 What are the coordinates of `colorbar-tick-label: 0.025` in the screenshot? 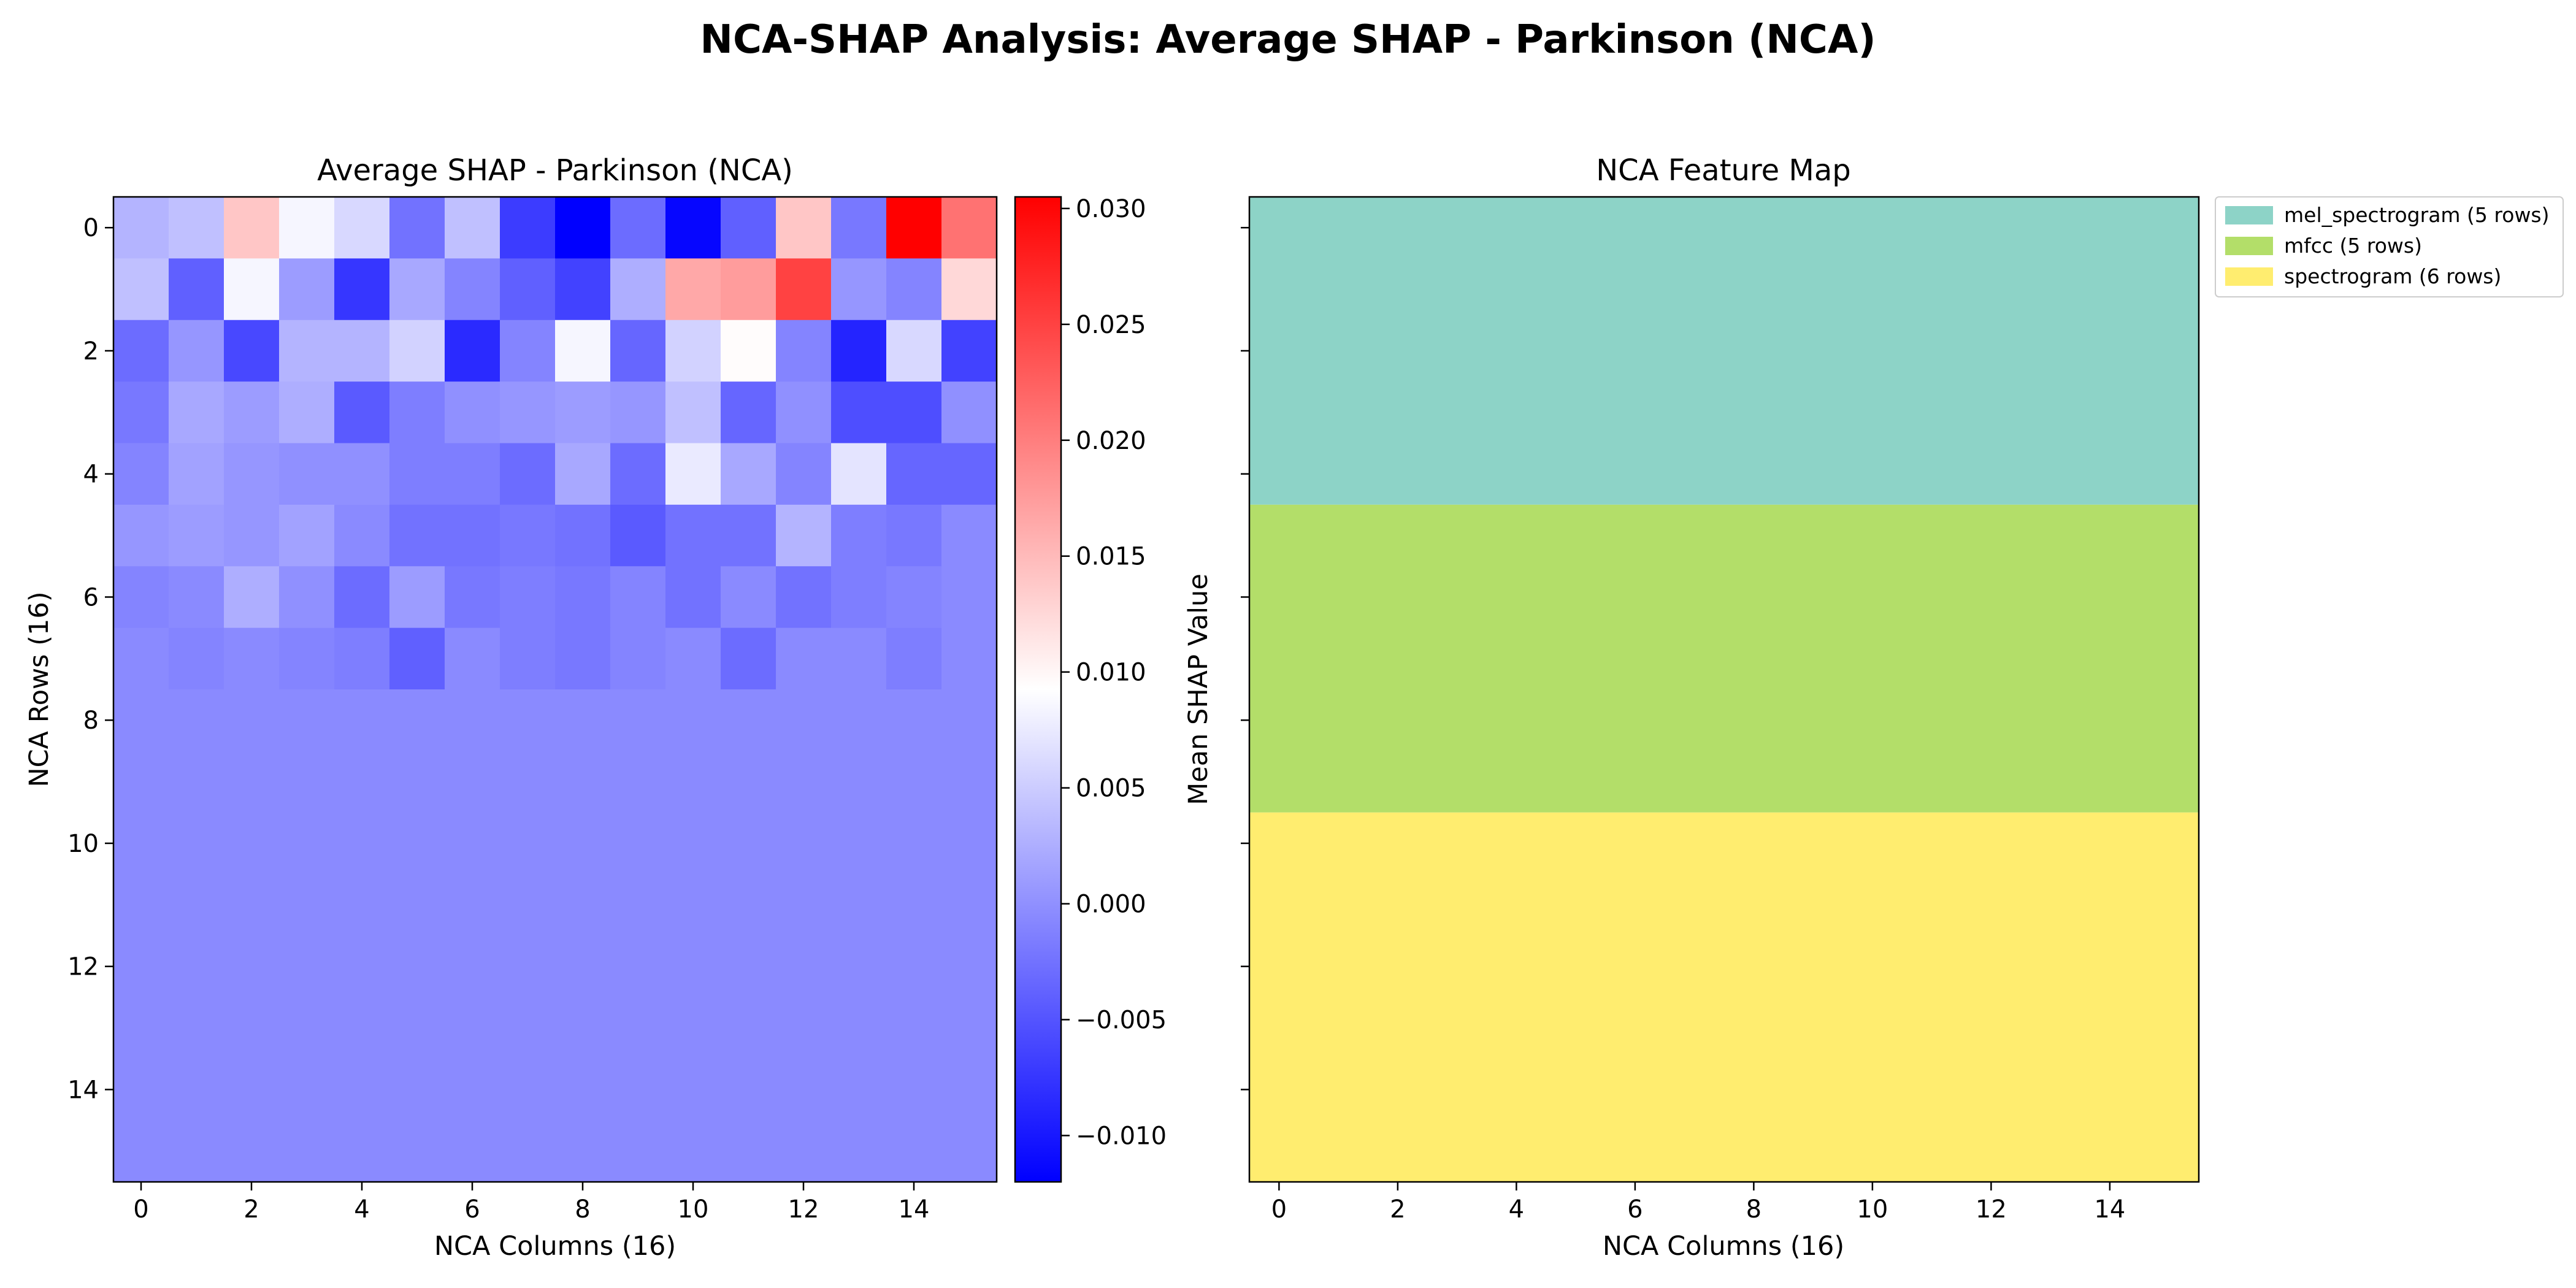 It's located at (1111, 325).